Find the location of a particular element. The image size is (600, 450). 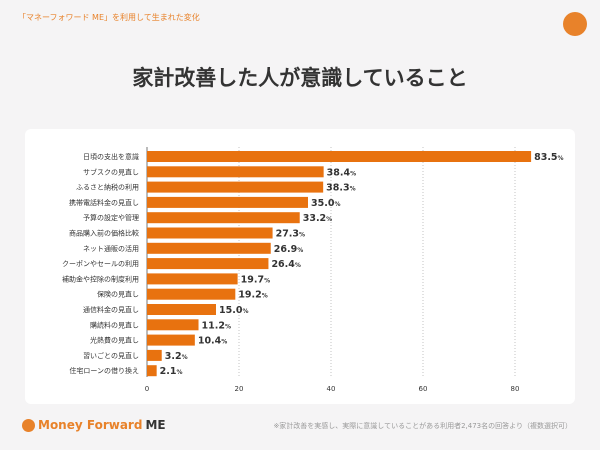

data-label: 38.4% is located at coordinates (341, 172).